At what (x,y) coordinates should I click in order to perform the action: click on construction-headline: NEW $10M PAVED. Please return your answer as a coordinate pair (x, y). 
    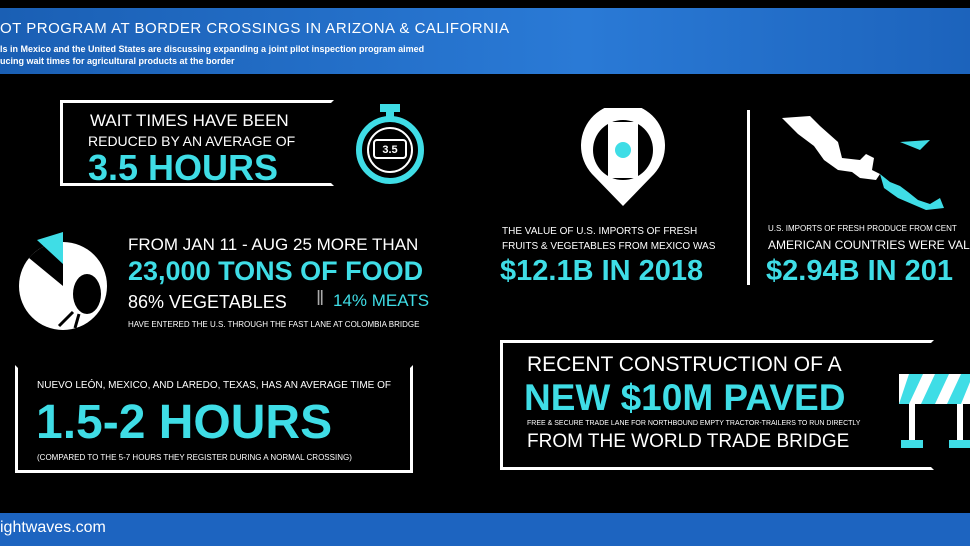
    Looking at the image, I should click on (685, 397).